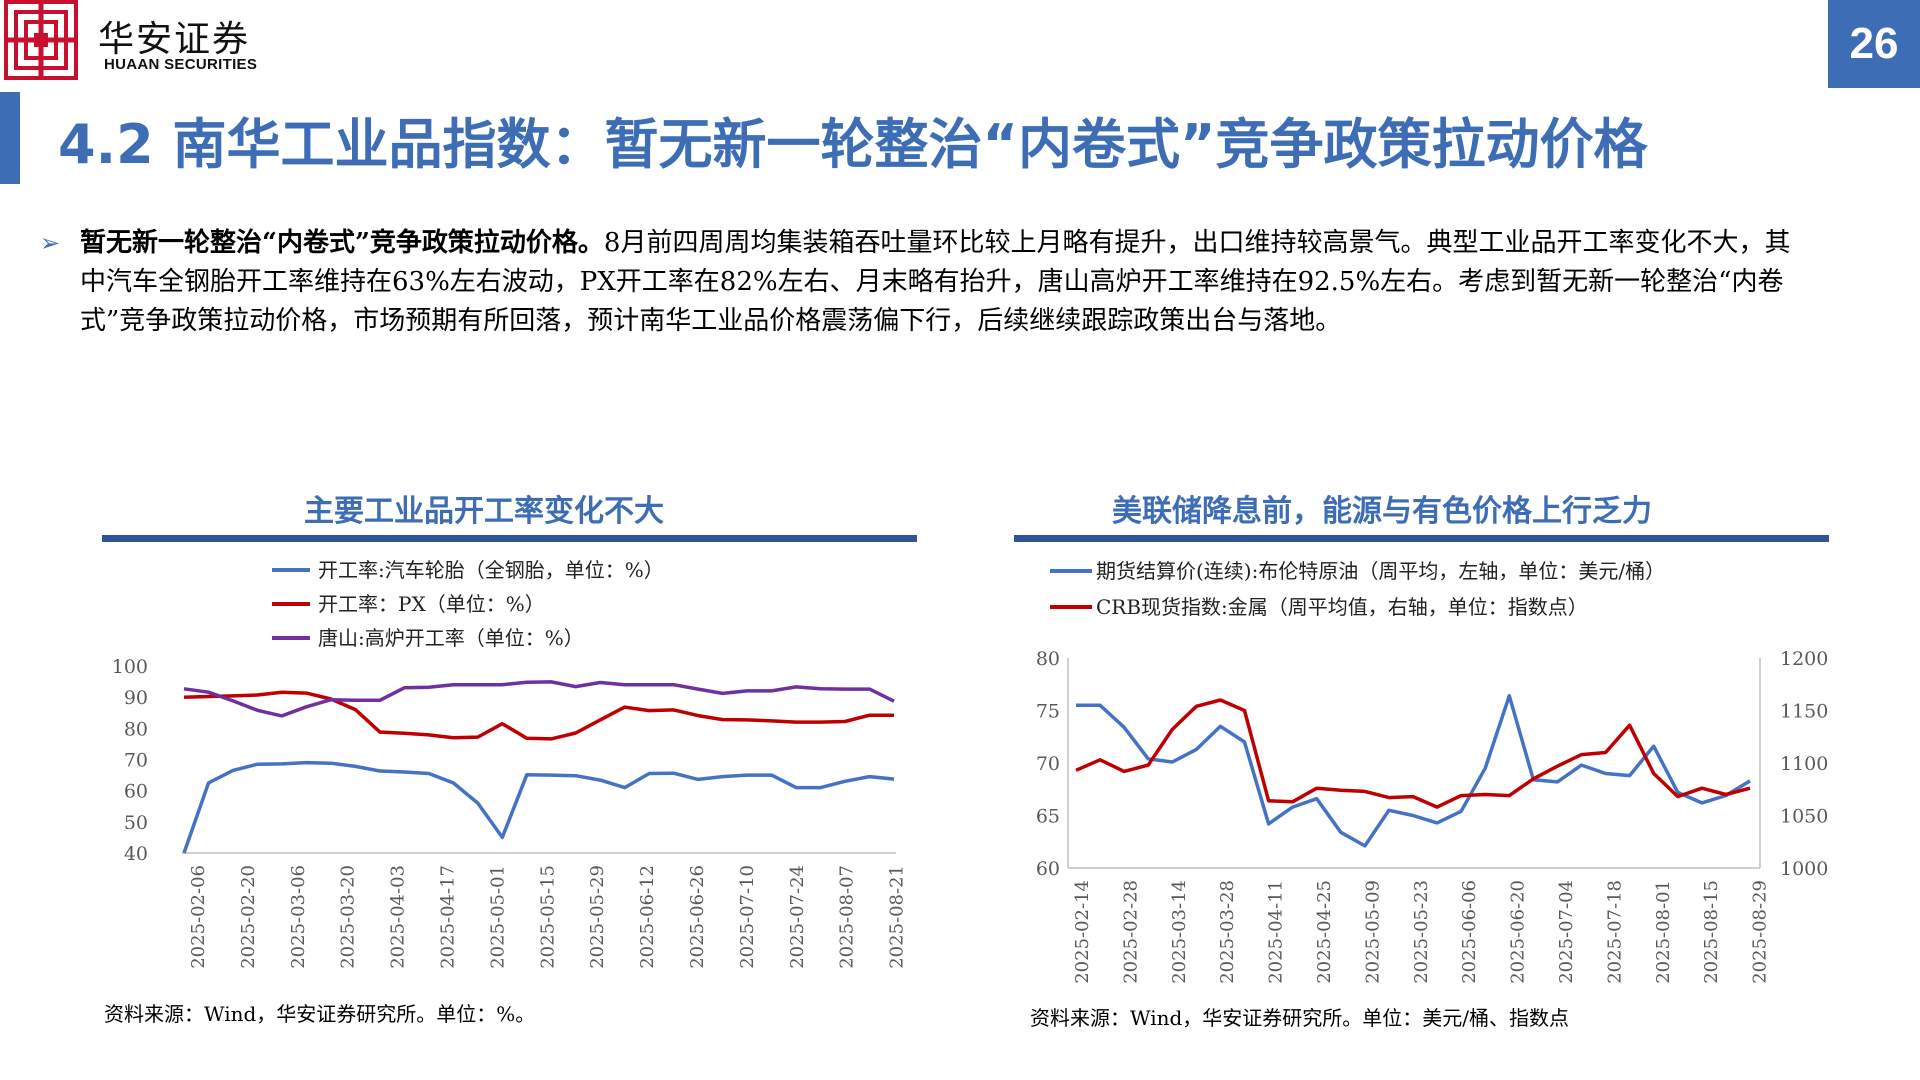  What do you see at coordinates (198, 917) in the screenshot?
I see `x-tick-label: 2025-02-06` at bounding box center [198, 917].